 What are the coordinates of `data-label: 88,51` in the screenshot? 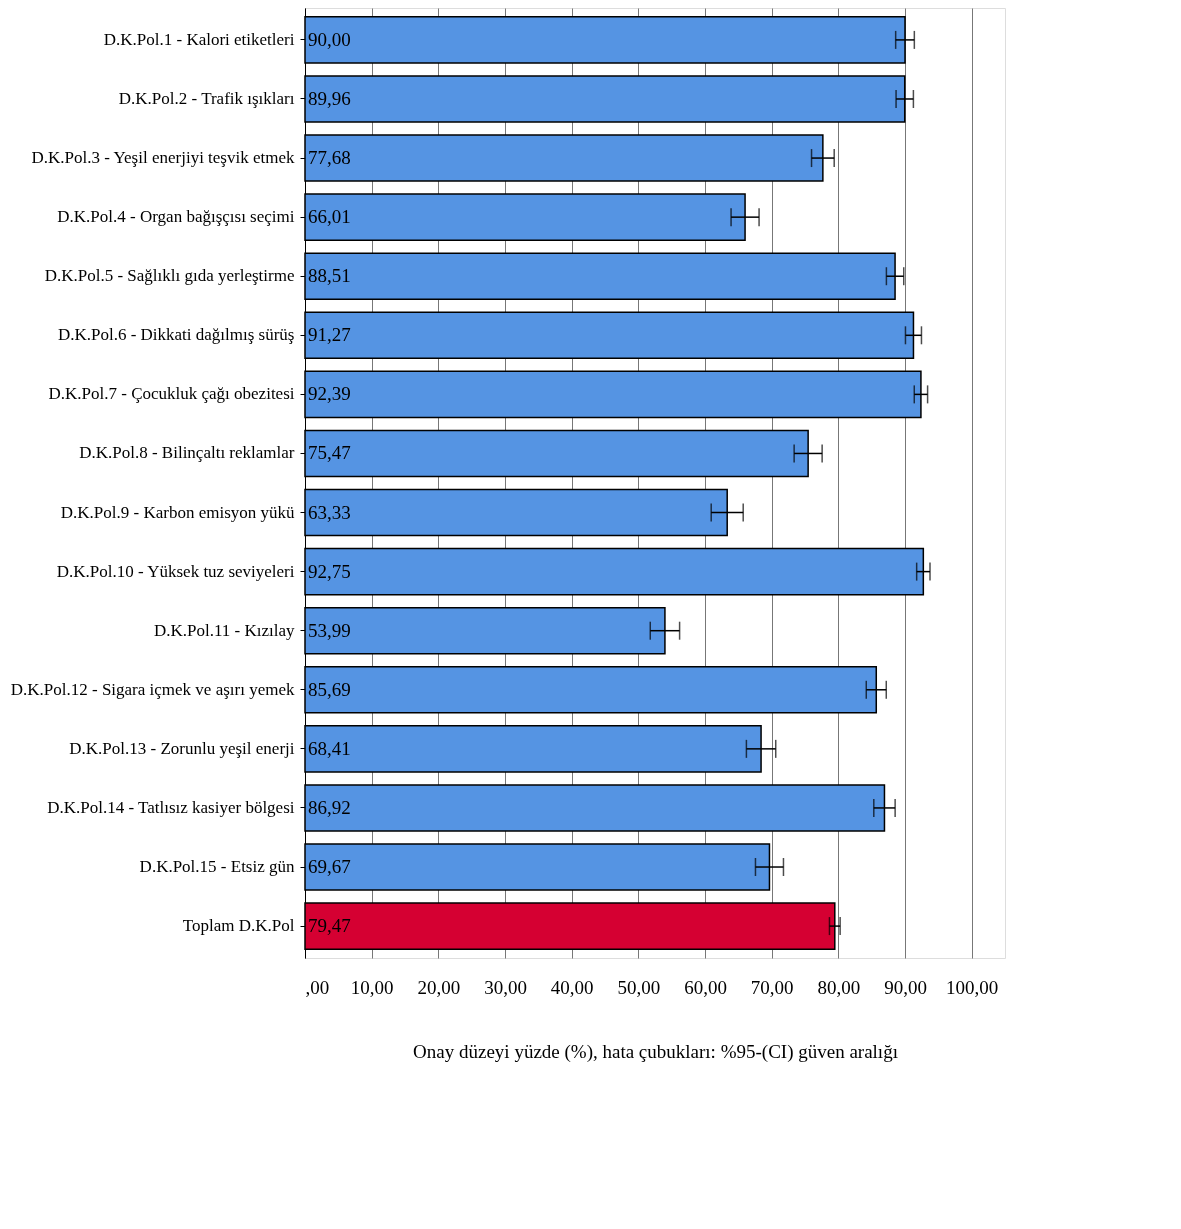 It's located at (329, 276).